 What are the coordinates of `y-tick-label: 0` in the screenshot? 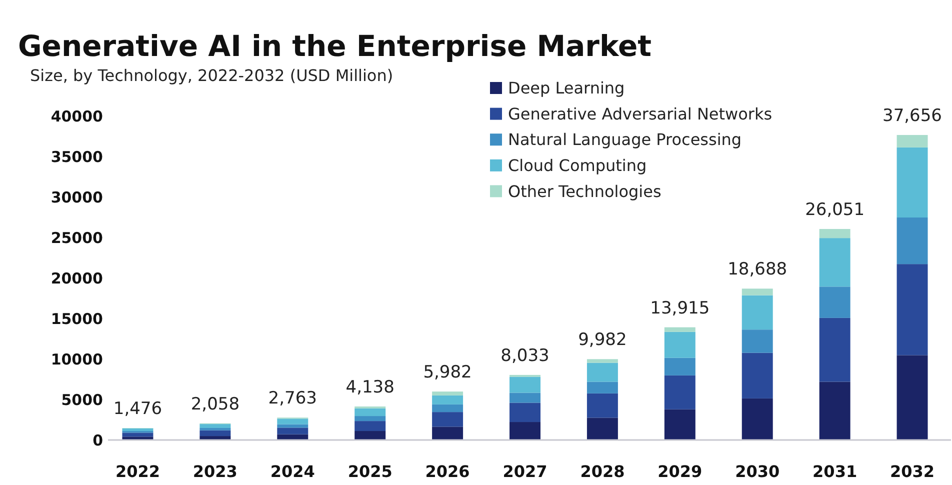 It's located at (97, 440).